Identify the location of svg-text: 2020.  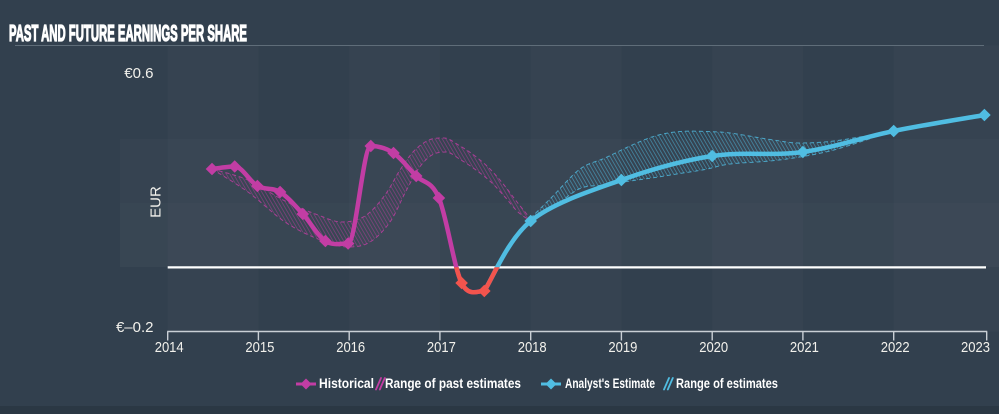
(713, 347).